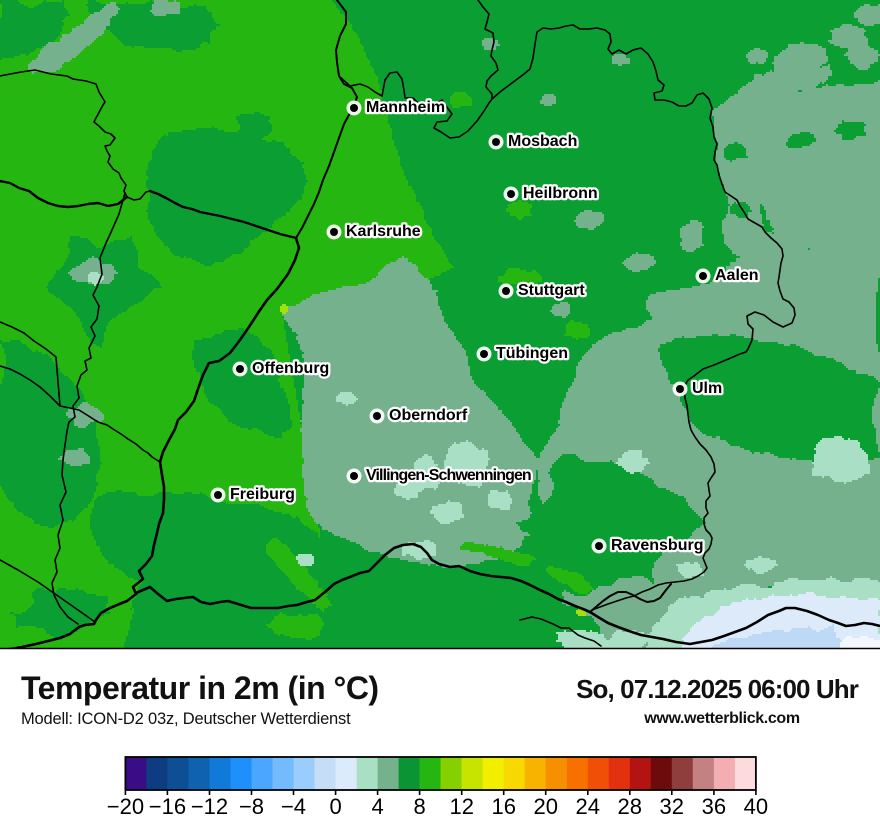 Image resolution: width=880 pixels, height=830 pixels. What do you see at coordinates (293, 806) in the screenshot?
I see `svg-text: −4` at bounding box center [293, 806].